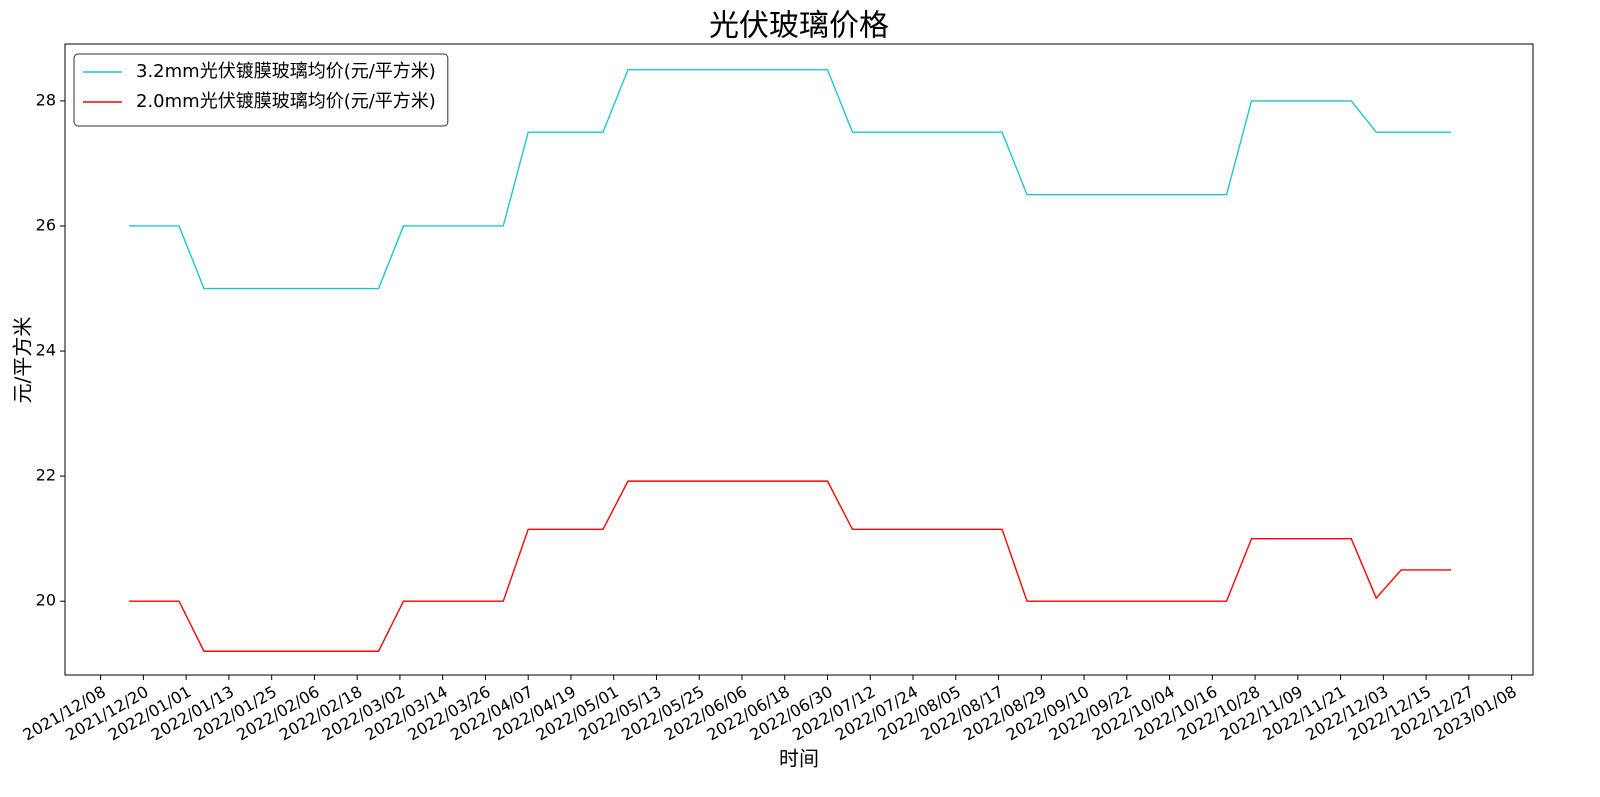 This screenshot has width=1600, height=797. What do you see at coordinates (799, 26) in the screenshot?
I see `chart-title: 光伏玻璃价格` at bounding box center [799, 26].